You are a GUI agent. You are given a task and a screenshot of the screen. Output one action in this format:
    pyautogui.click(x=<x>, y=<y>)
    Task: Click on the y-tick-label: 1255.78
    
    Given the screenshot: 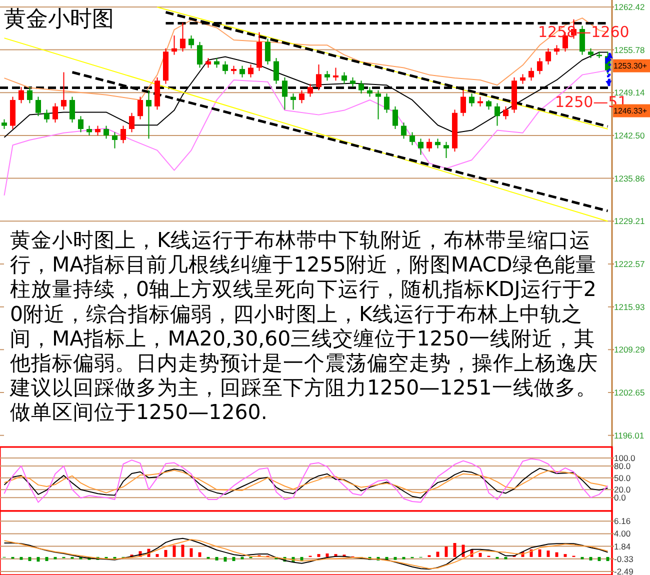 What is the action you would take?
    pyautogui.click(x=629, y=49)
    